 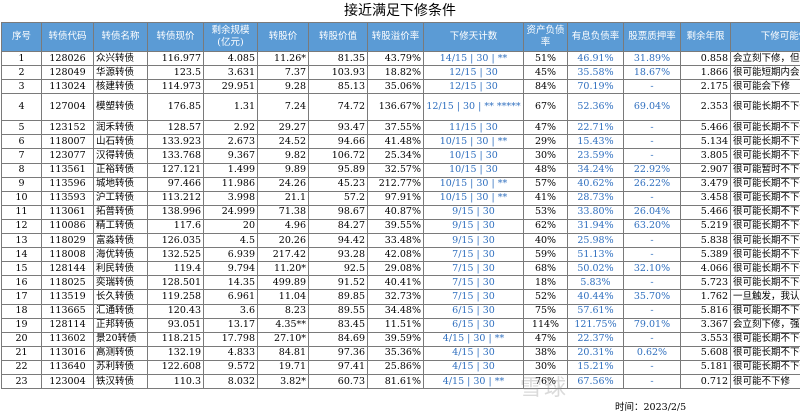 I want to click on table-cell: 会立刻下修，强赎可能极小, so click(x=765, y=325).